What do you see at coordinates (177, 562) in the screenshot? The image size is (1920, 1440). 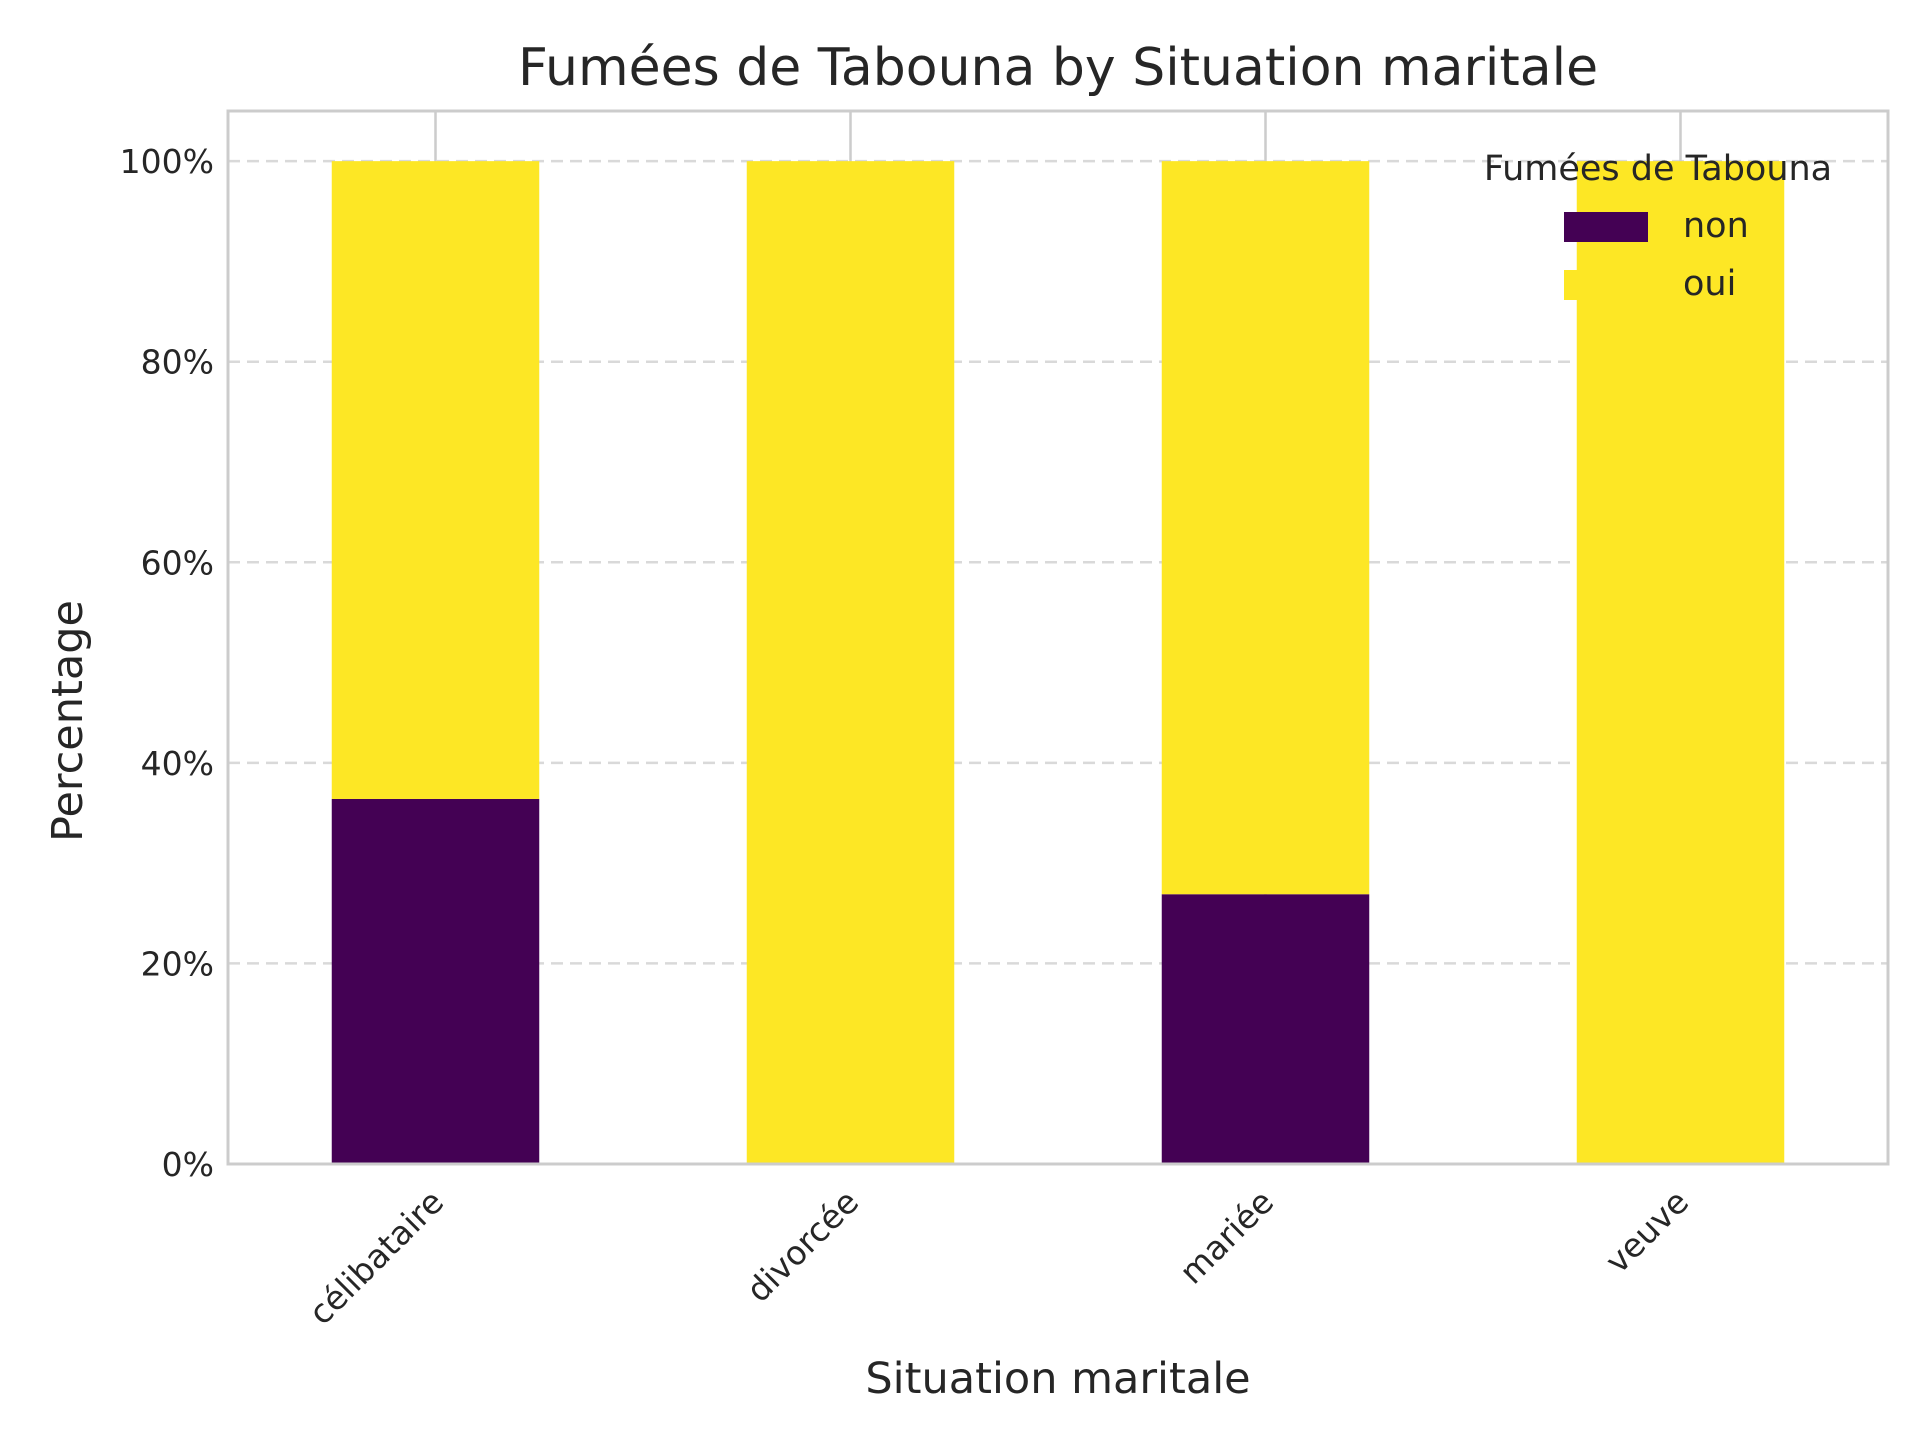 I see `y-tick-label: 60%` at bounding box center [177, 562].